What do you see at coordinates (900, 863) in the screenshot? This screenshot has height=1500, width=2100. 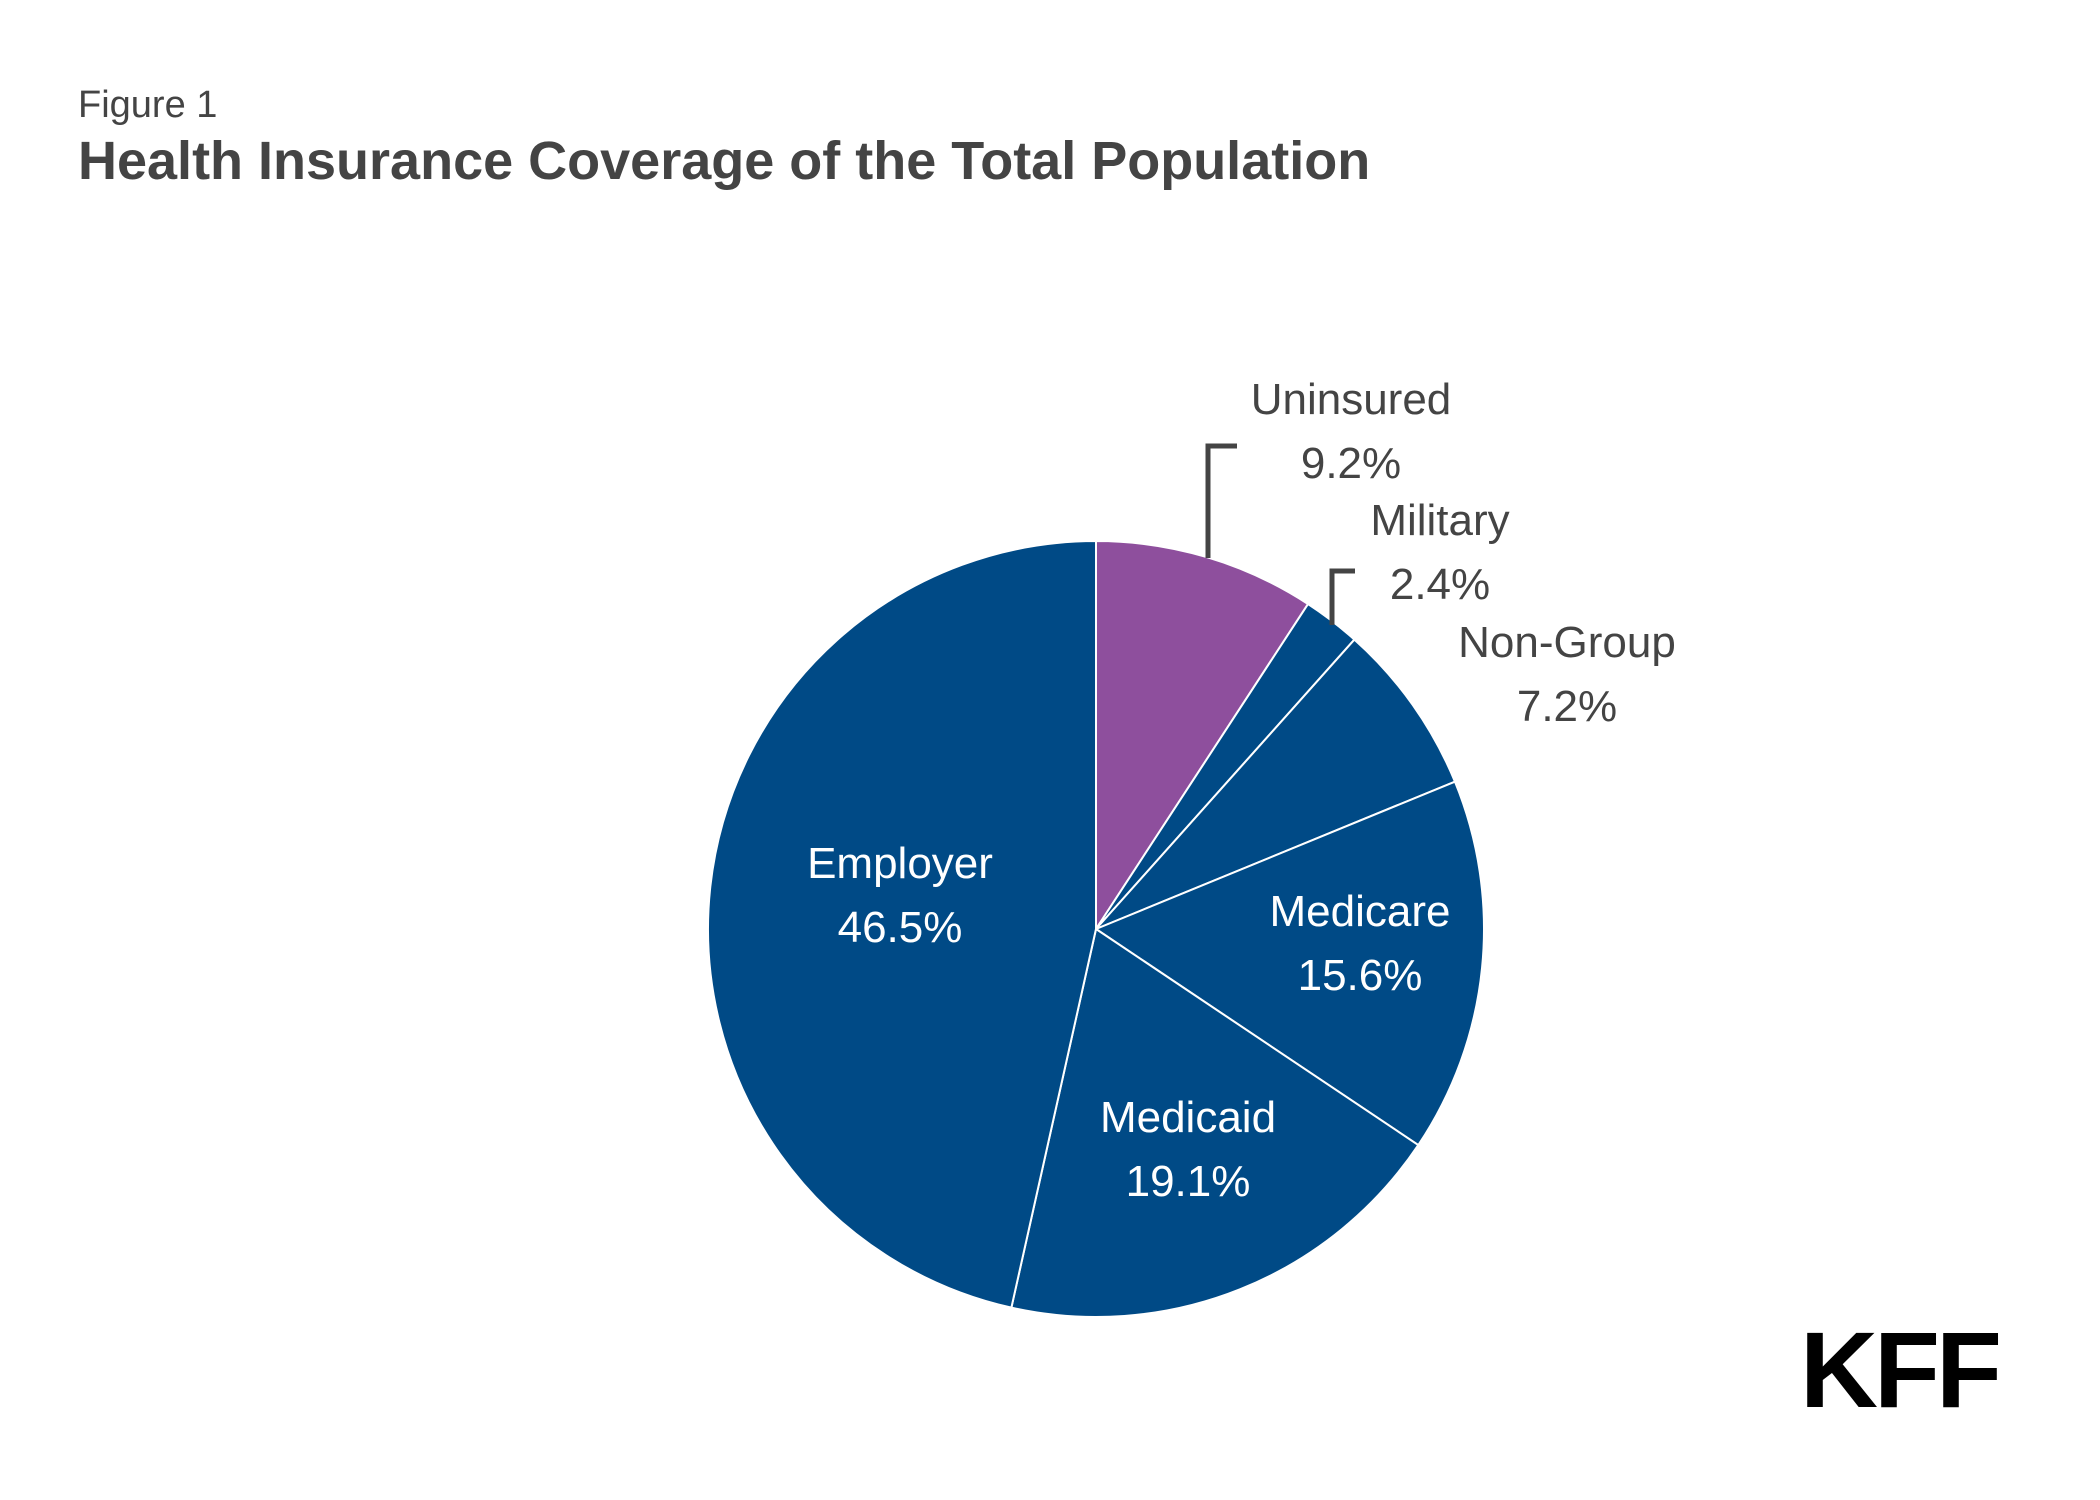 I see `label-name-employer: Employer` at bounding box center [900, 863].